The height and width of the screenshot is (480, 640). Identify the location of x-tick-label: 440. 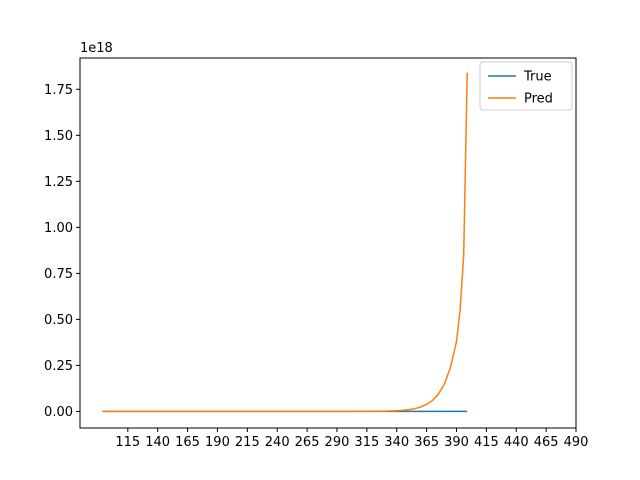
(516, 442).